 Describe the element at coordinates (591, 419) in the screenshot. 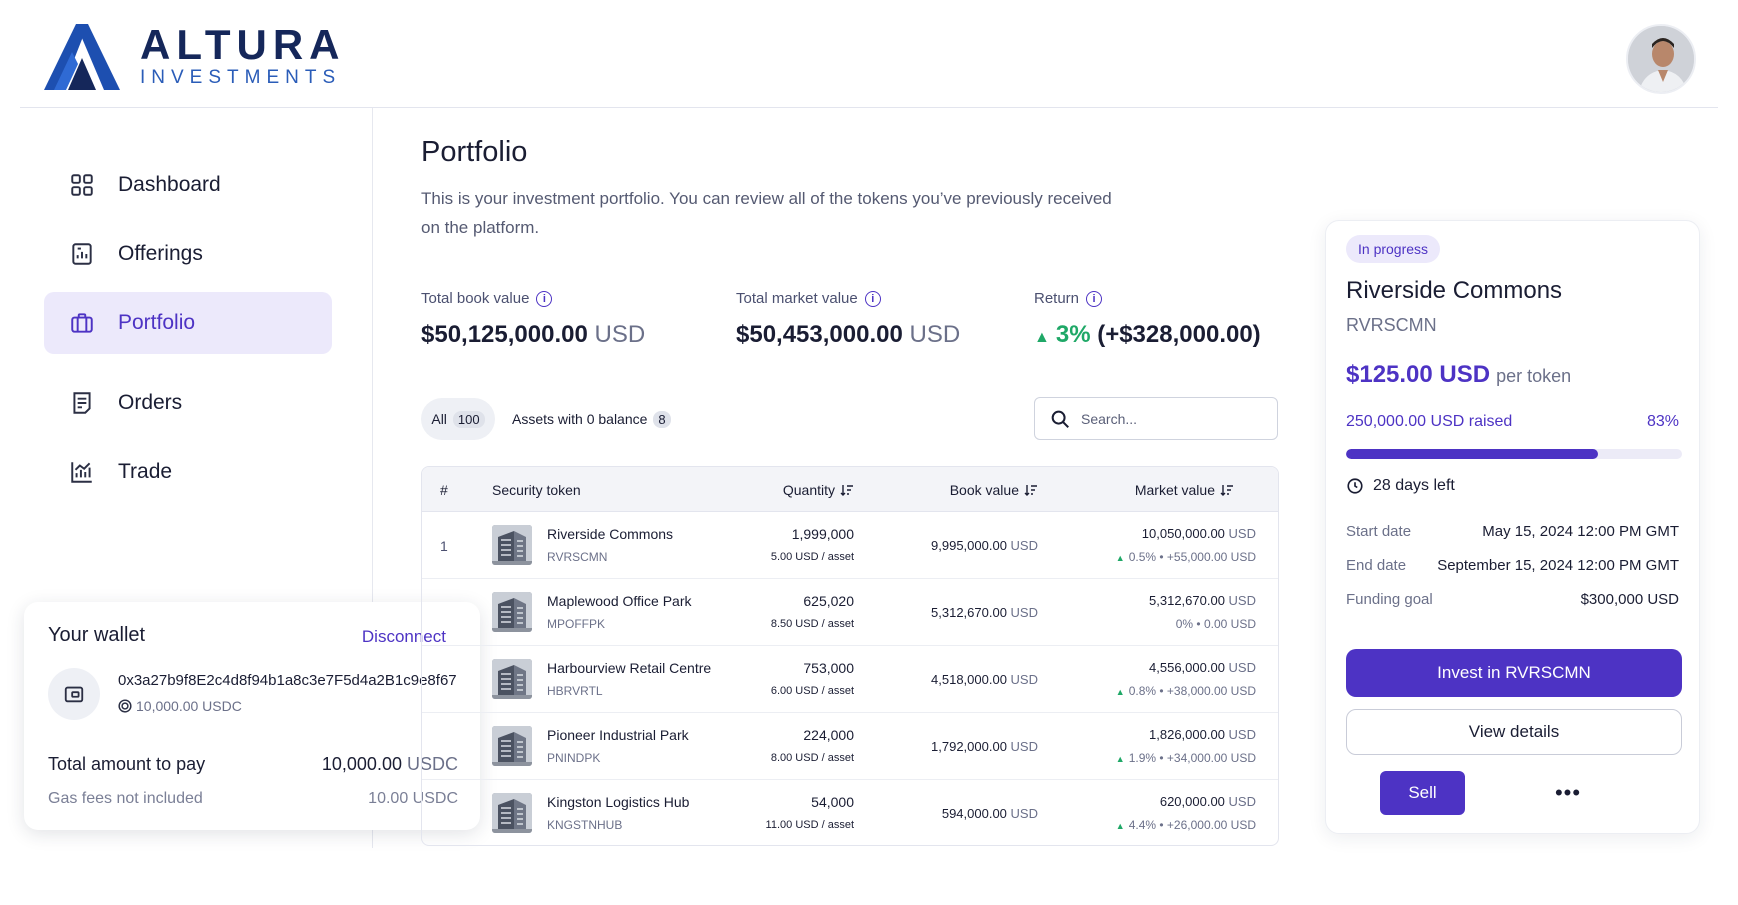

I see `filter-zero-balance-tab: Assets with 0 balance 8` at that location.